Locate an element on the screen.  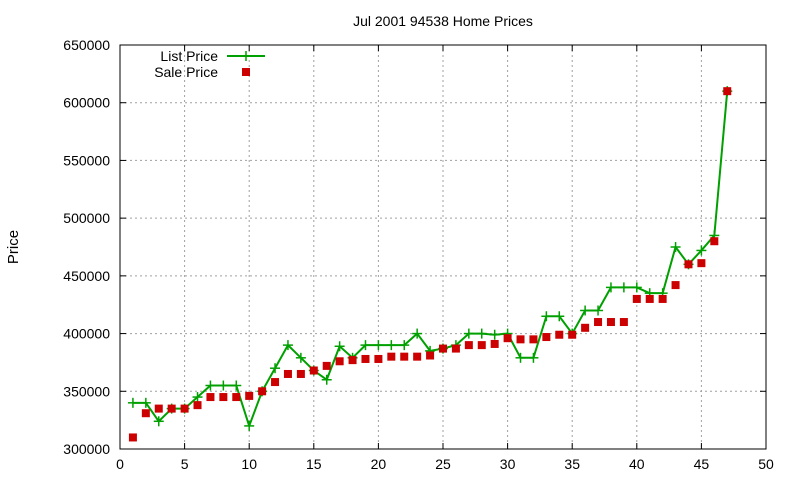
y-tick-label: 350000 is located at coordinates (86, 391).